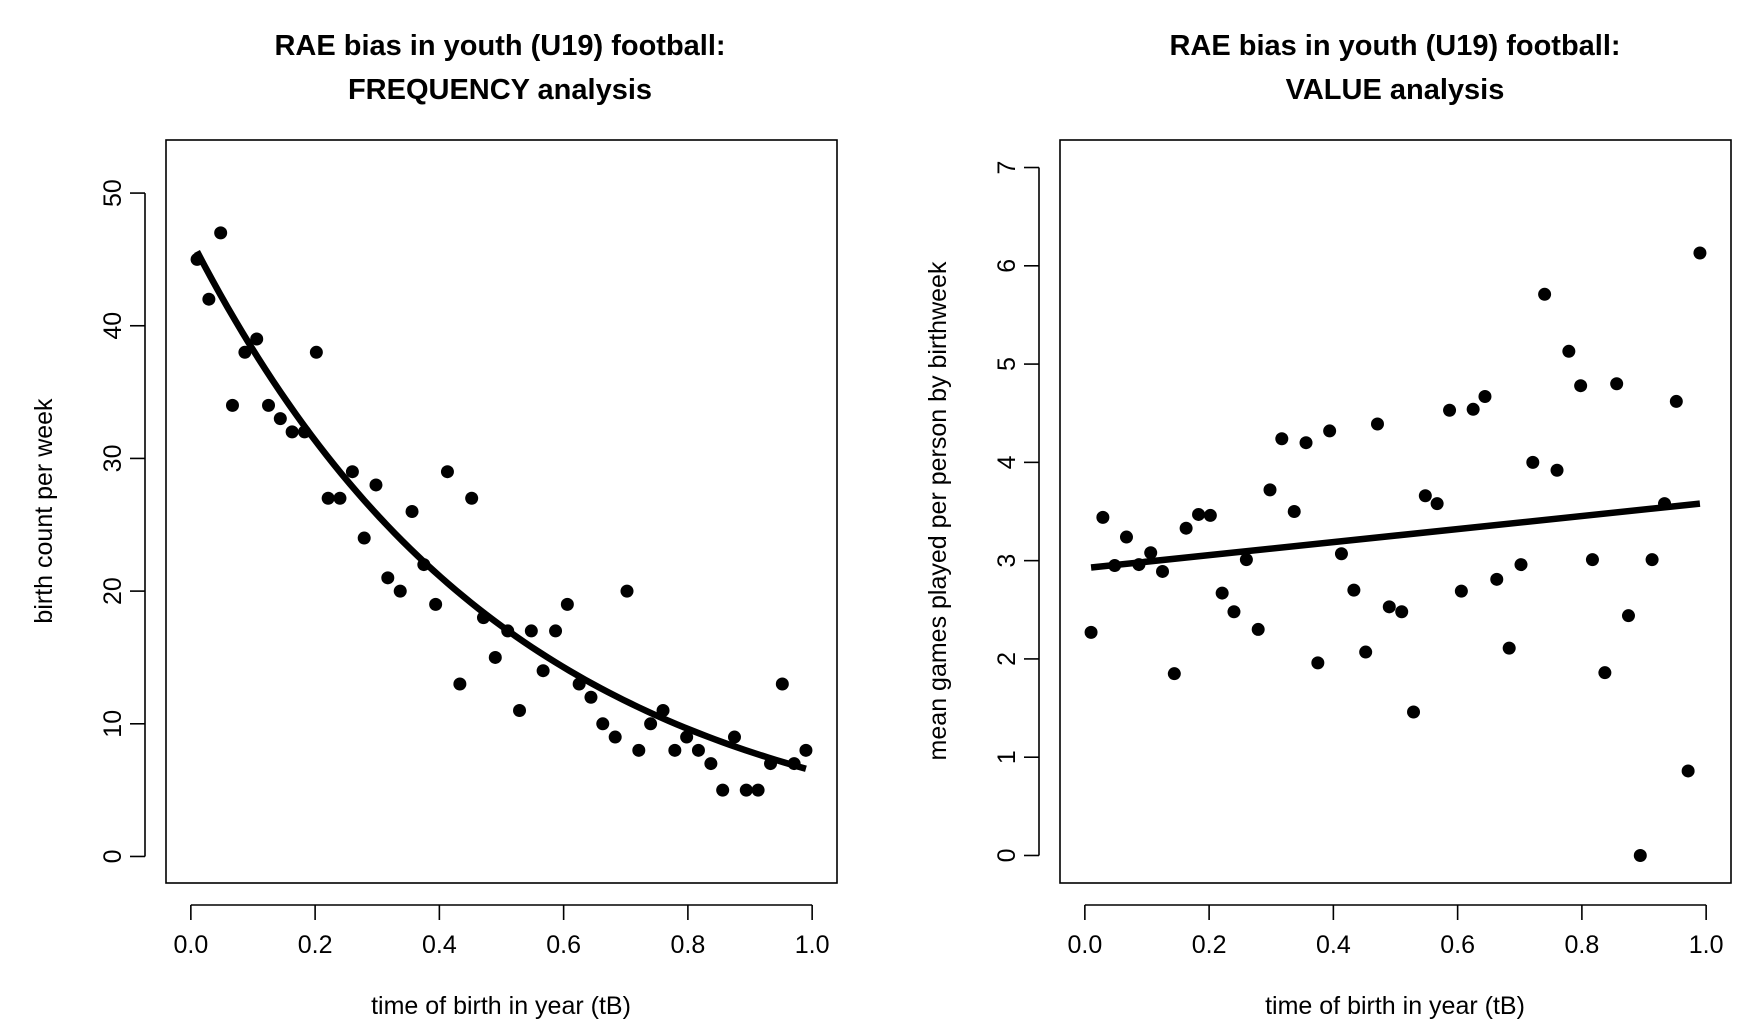 The height and width of the screenshot is (1030, 1758). Describe the element at coordinates (113, 326) in the screenshot. I see `frequency-y-tick-label: 40` at that location.